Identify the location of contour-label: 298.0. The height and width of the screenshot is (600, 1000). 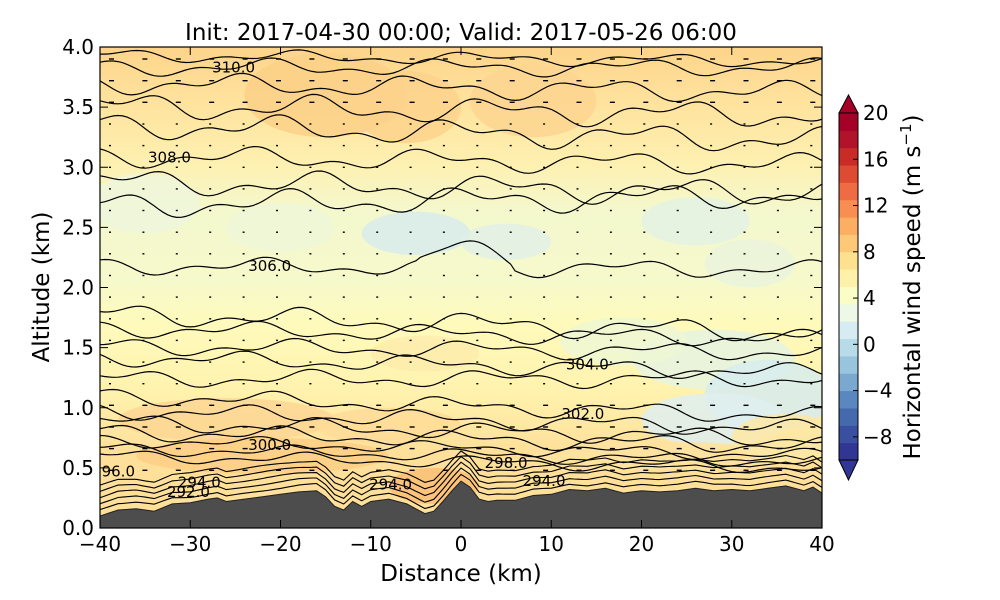
(506, 463).